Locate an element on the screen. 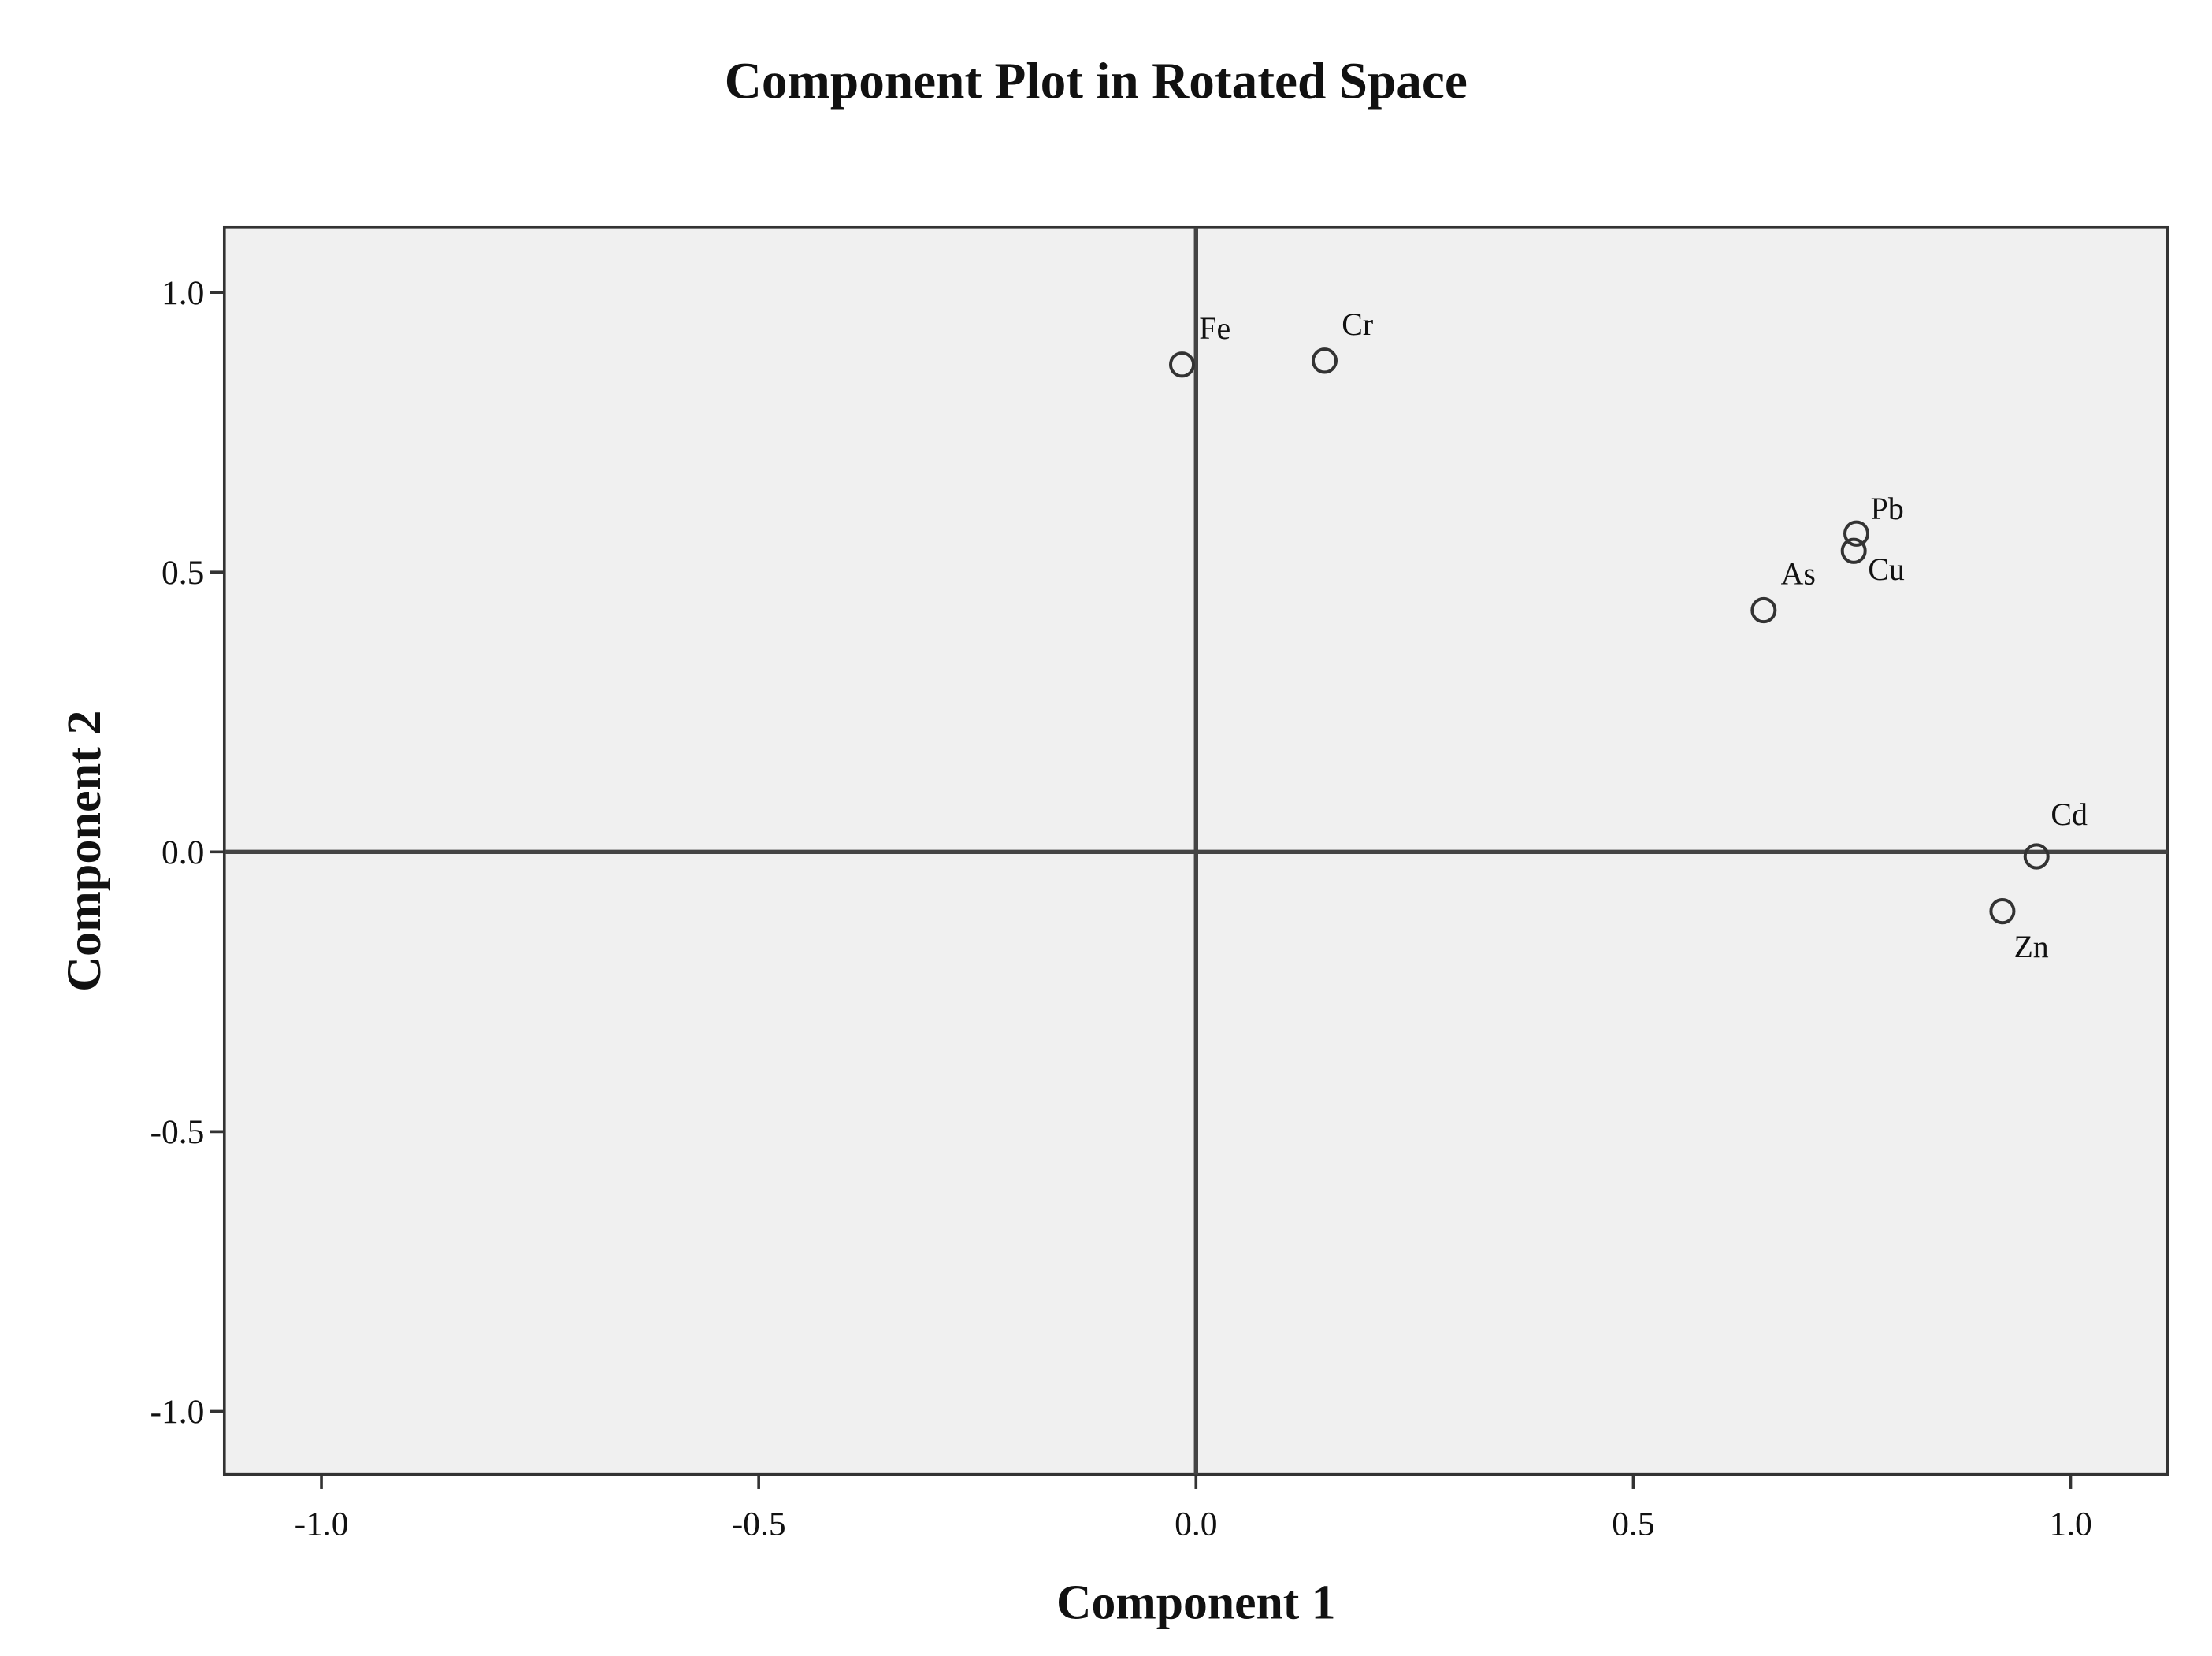 The height and width of the screenshot is (1656, 2212). point-label: Cd is located at coordinates (2069, 814).